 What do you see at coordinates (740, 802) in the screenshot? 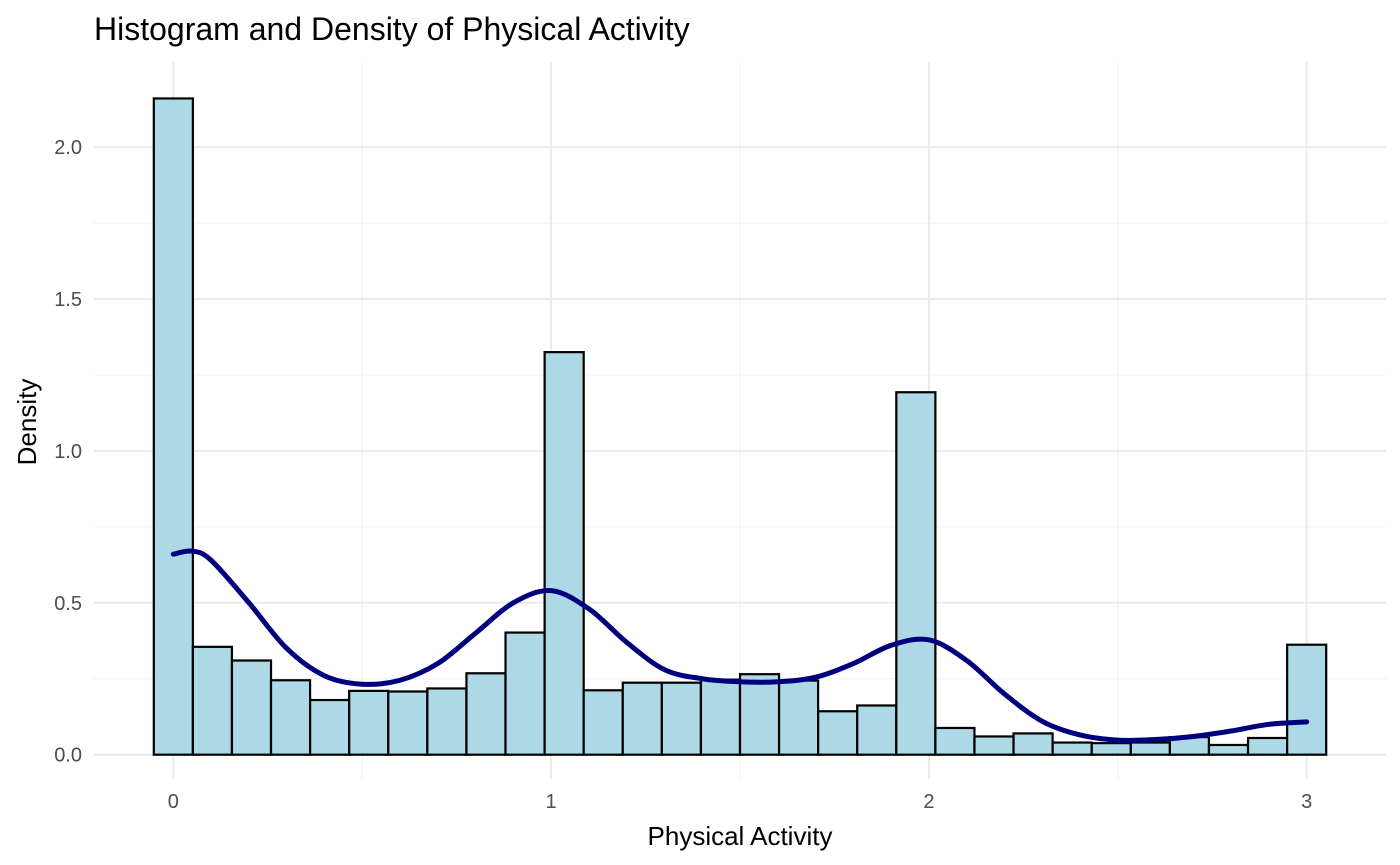
I see `x-axis-tick-labels: 0 1 2 3` at bounding box center [740, 802].